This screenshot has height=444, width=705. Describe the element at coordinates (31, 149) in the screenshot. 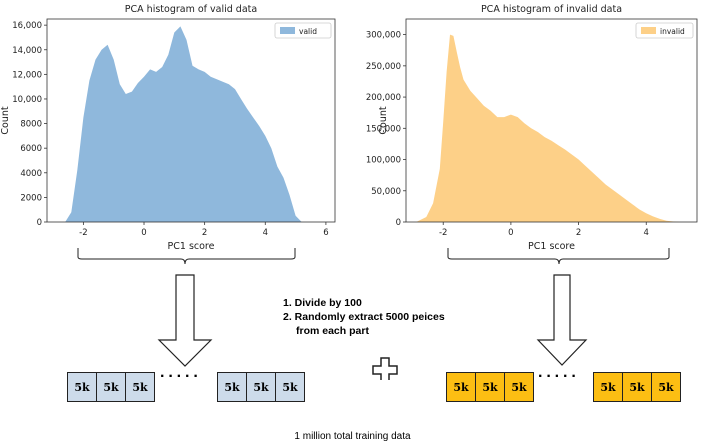

I see `valid-y-tick-label: 6000` at that location.